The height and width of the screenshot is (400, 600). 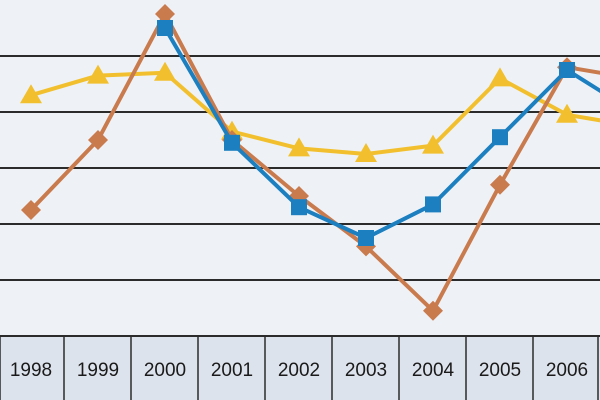 What do you see at coordinates (165, 370) in the screenshot?
I see `x-tick-label: 2000` at bounding box center [165, 370].